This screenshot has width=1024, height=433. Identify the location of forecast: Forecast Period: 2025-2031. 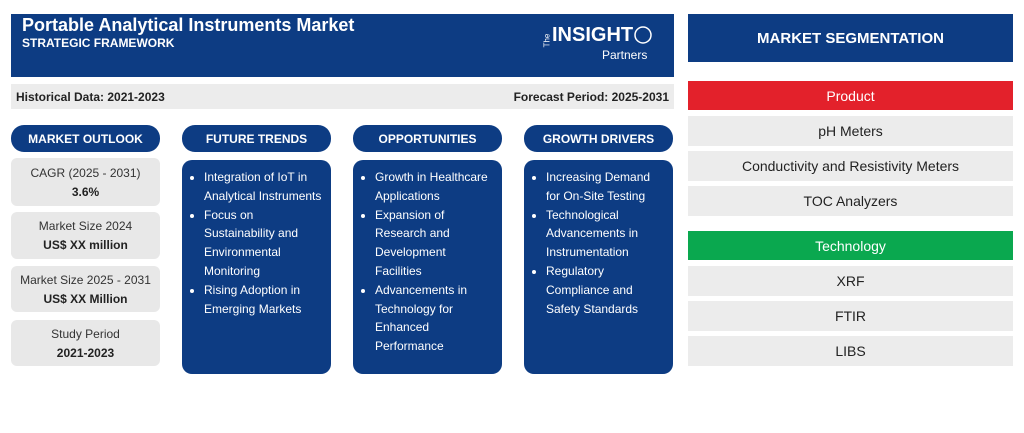
(591, 96).